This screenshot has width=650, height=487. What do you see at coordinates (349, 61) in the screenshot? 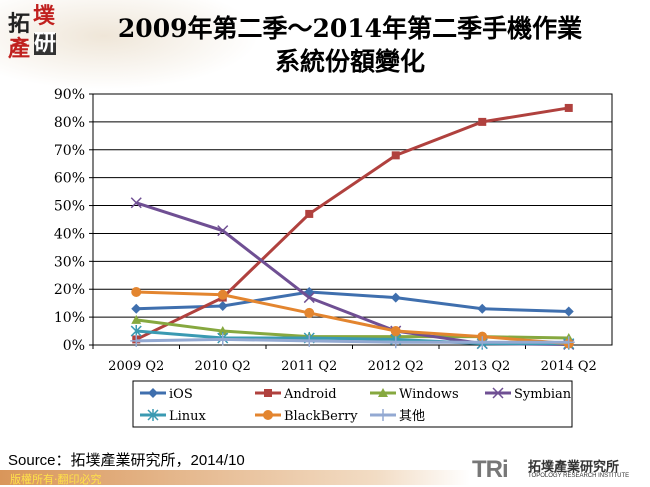
I see `title-line: 系統份額變化` at bounding box center [349, 61].